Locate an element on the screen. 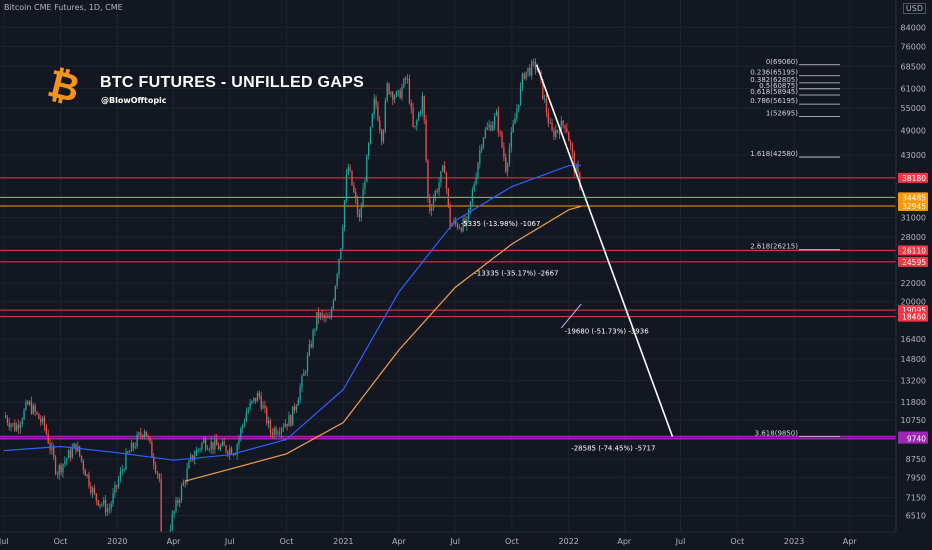 This screenshot has height=550, width=932. y-tick-label: 22000 is located at coordinates (913, 283).